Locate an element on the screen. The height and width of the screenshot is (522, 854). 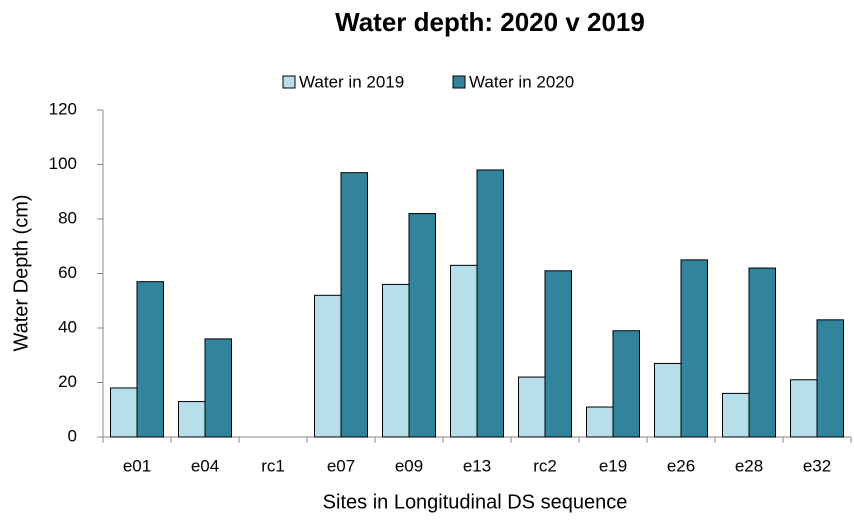
y-tick-label: 0 is located at coordinates (72, 435).